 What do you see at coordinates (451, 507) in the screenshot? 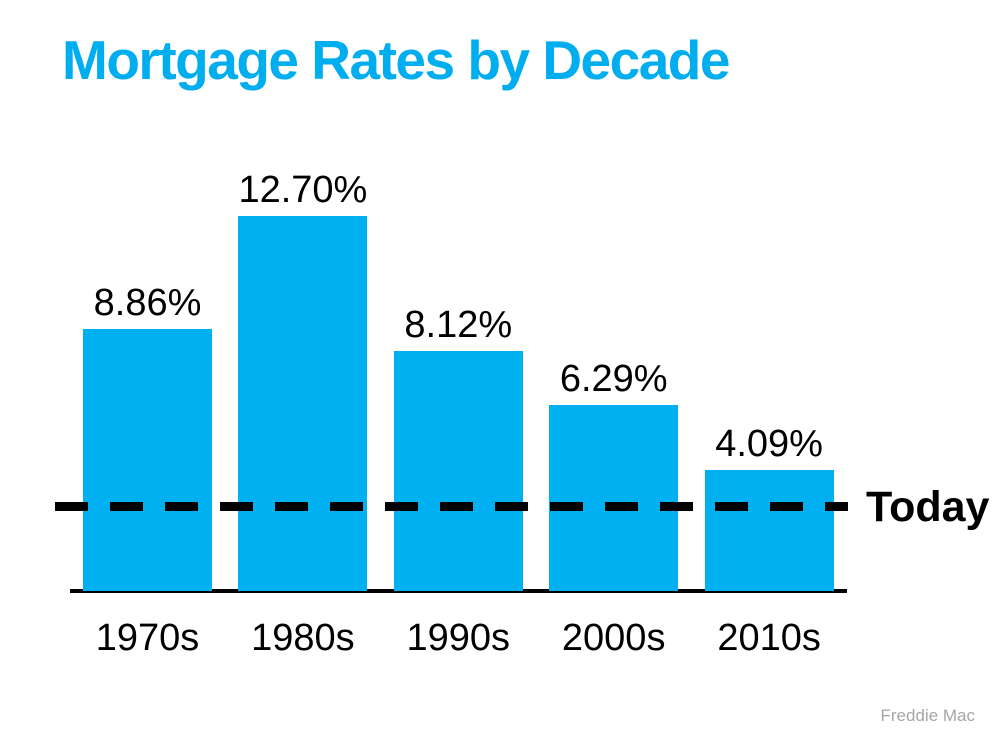
I see `today-reference-line` at bounding box center [451, 507].